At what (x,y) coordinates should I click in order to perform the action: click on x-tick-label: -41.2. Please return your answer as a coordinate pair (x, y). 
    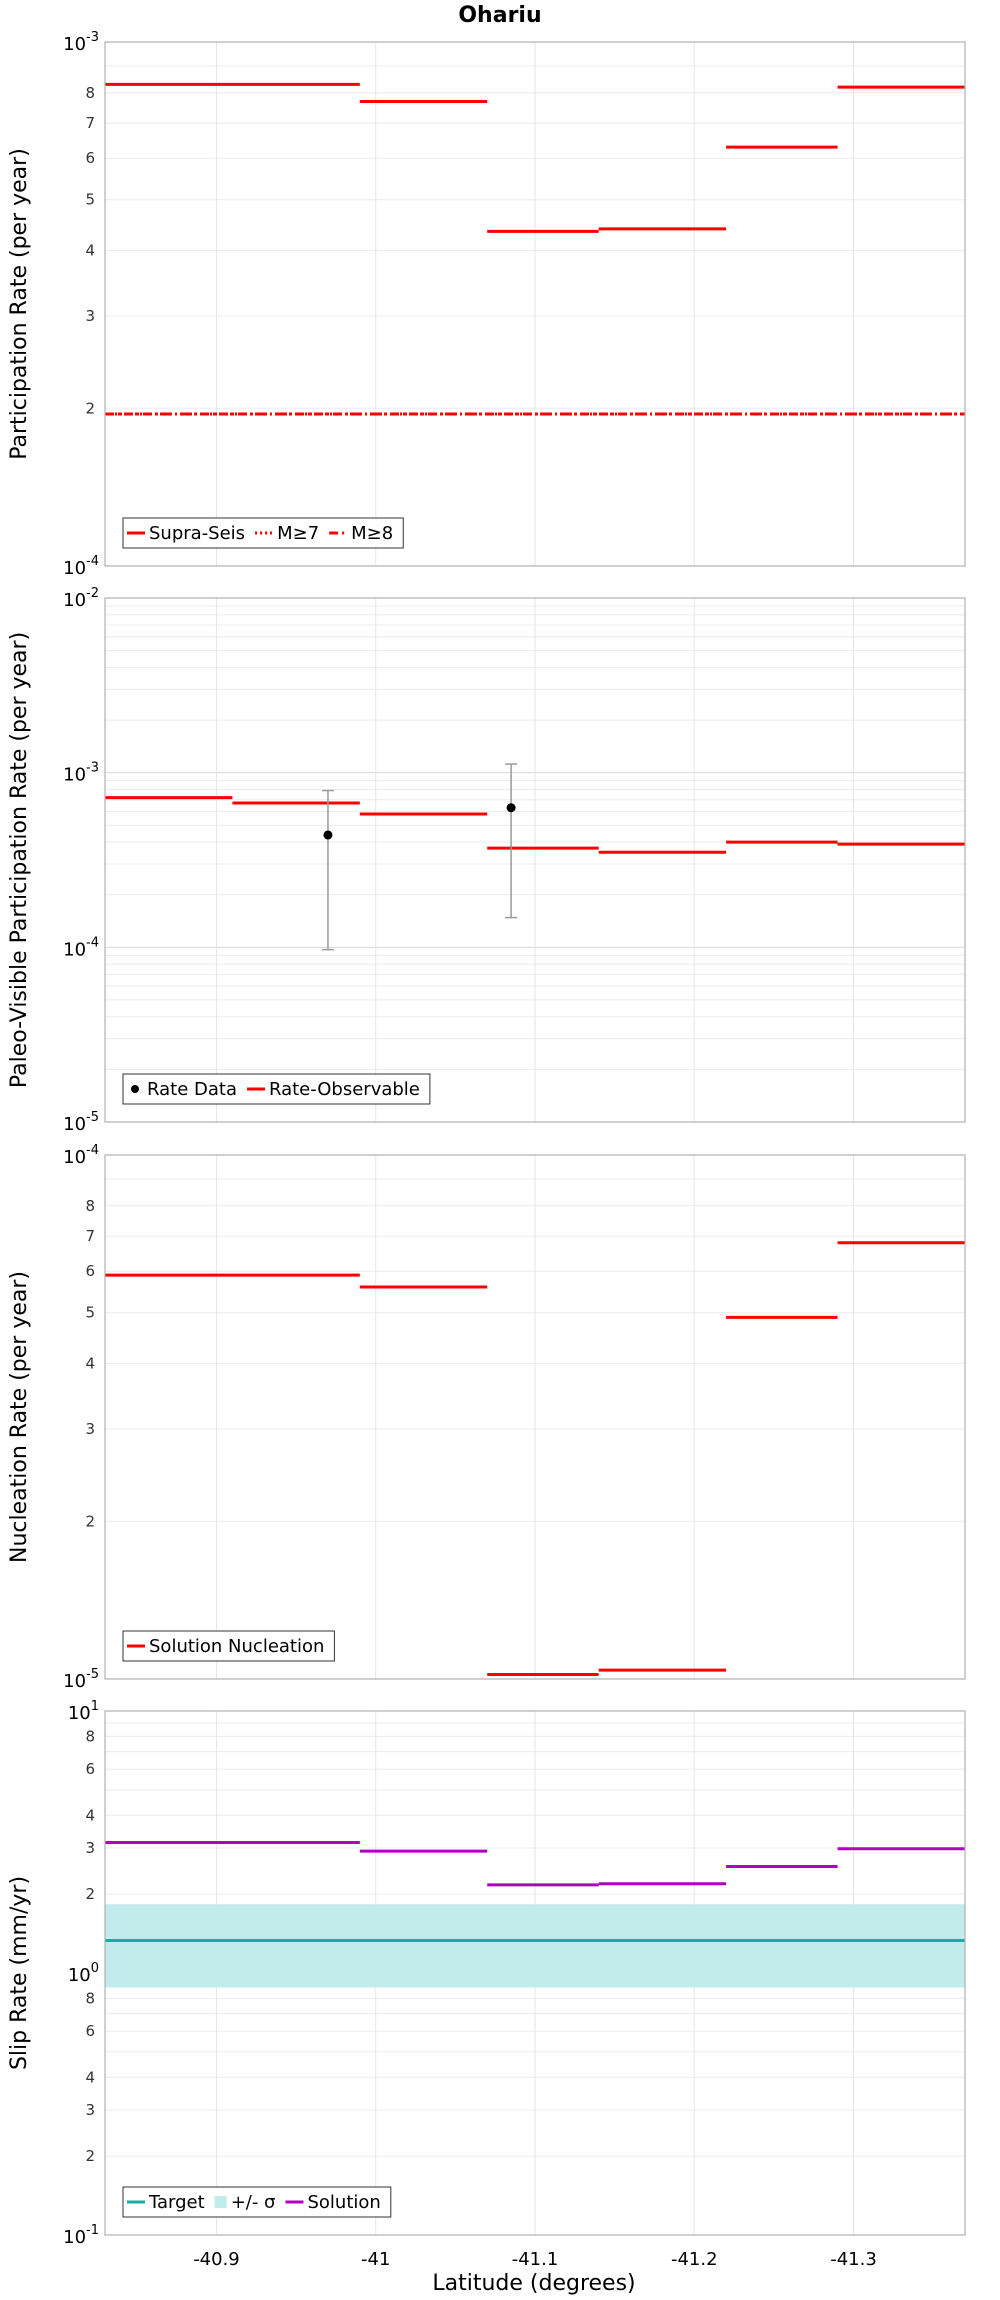
    Looking at the image, I should click on (694, 2259).